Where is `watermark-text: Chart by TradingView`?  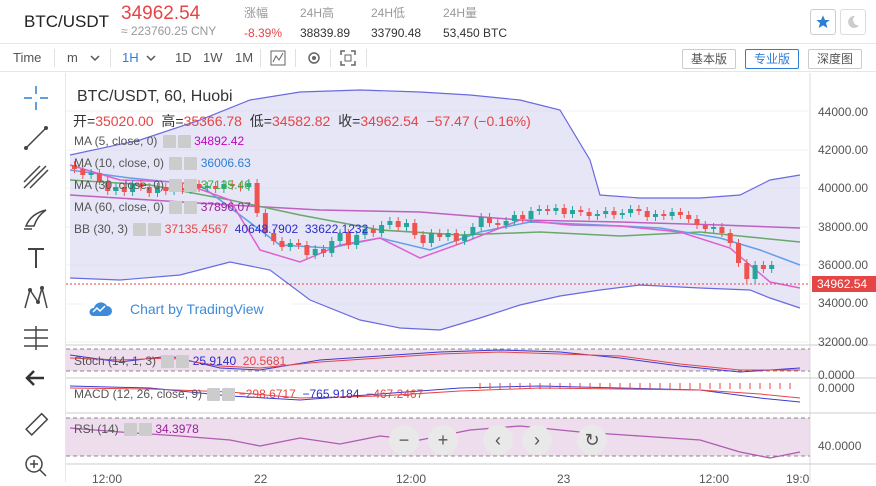
watermark-text: Chart by TradingView is located at coordinates (197, 309).